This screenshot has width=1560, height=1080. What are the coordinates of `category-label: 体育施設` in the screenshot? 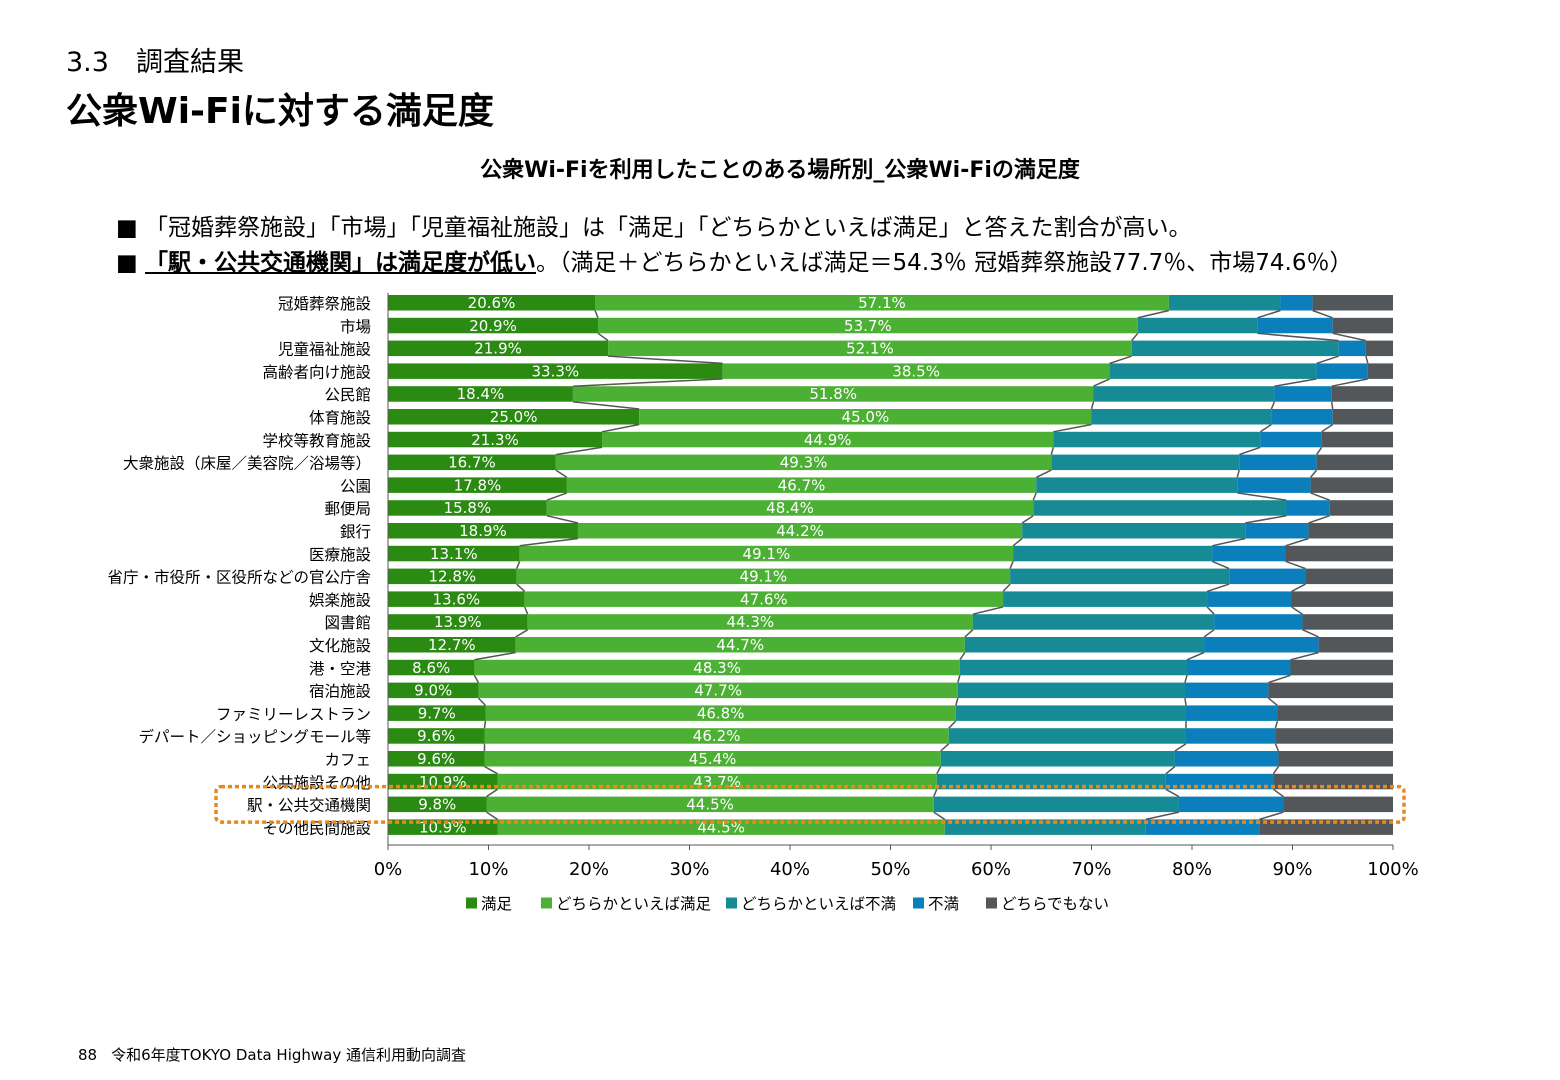 It's located at (340, 418).